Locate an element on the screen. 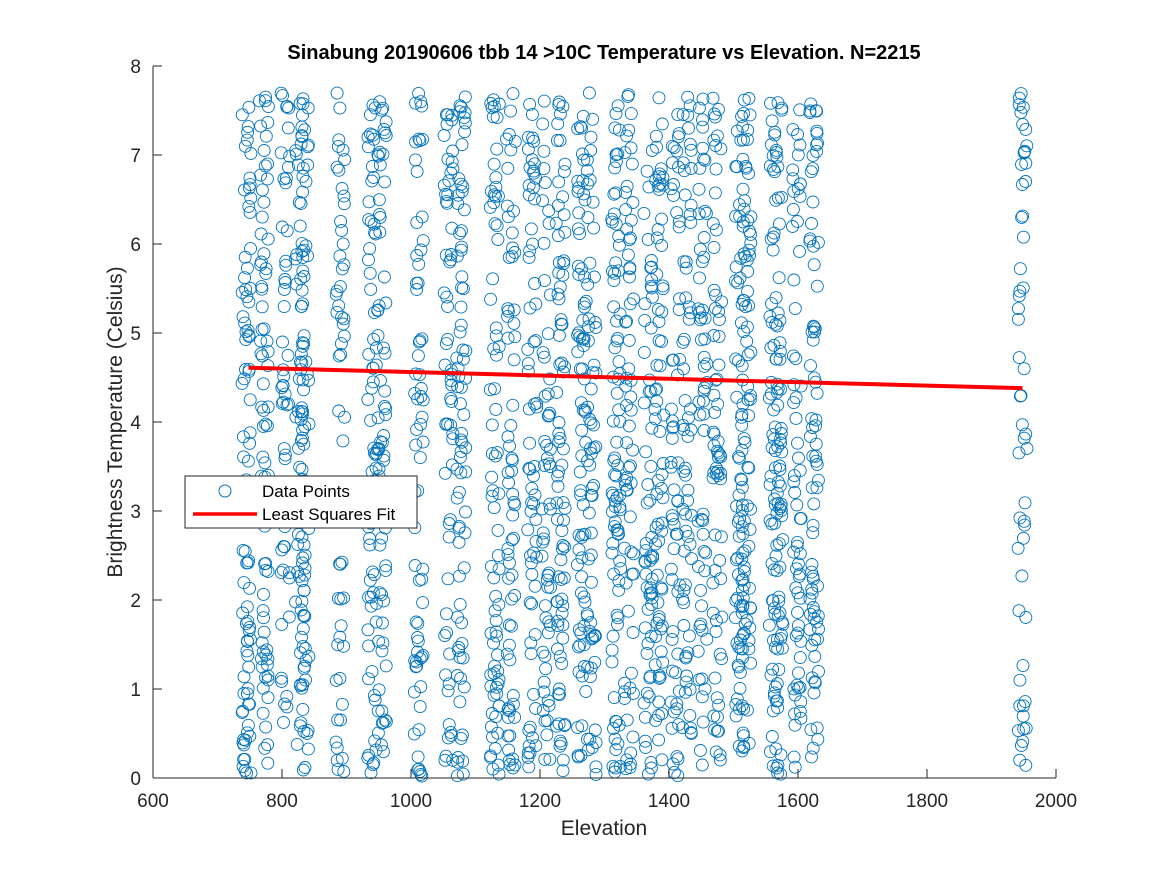 The image size is (1167, 875). legend: Data Points Least Squares Fit is located at coordinates (301, 502).